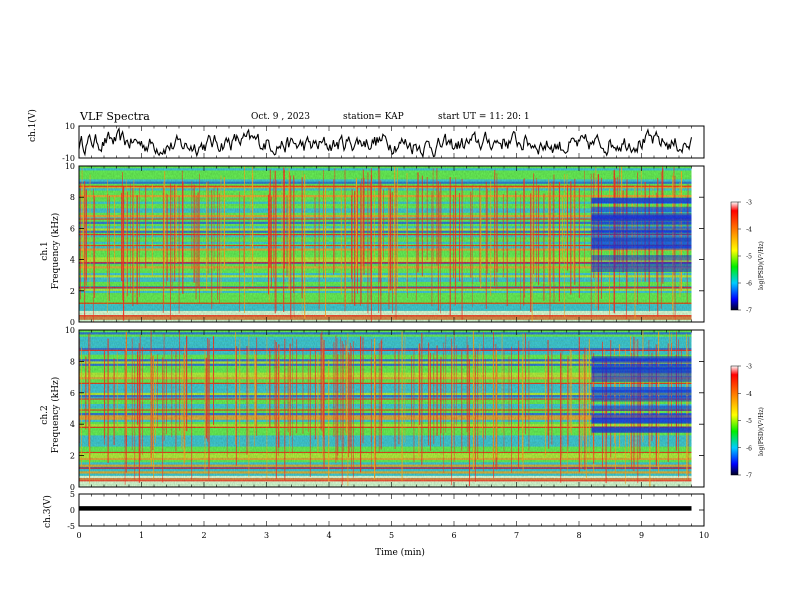  I want to click on y-tick-label: 5, so click(72, 494).